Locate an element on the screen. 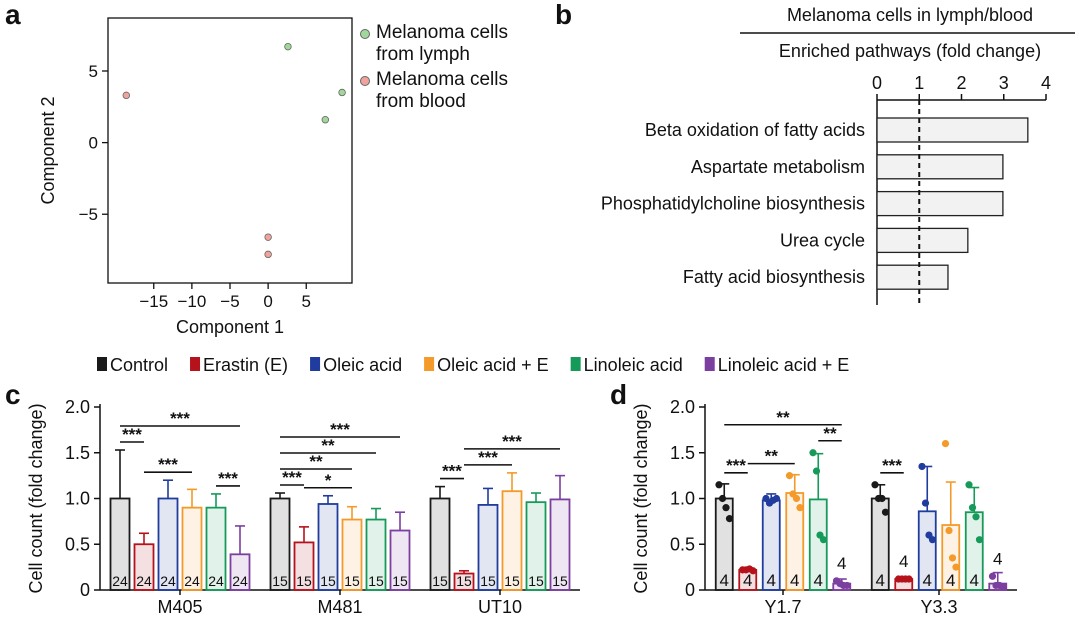 This screenshot has width=1080, height=621. x-tick-label: −5 is located at coordinates (229, 301).